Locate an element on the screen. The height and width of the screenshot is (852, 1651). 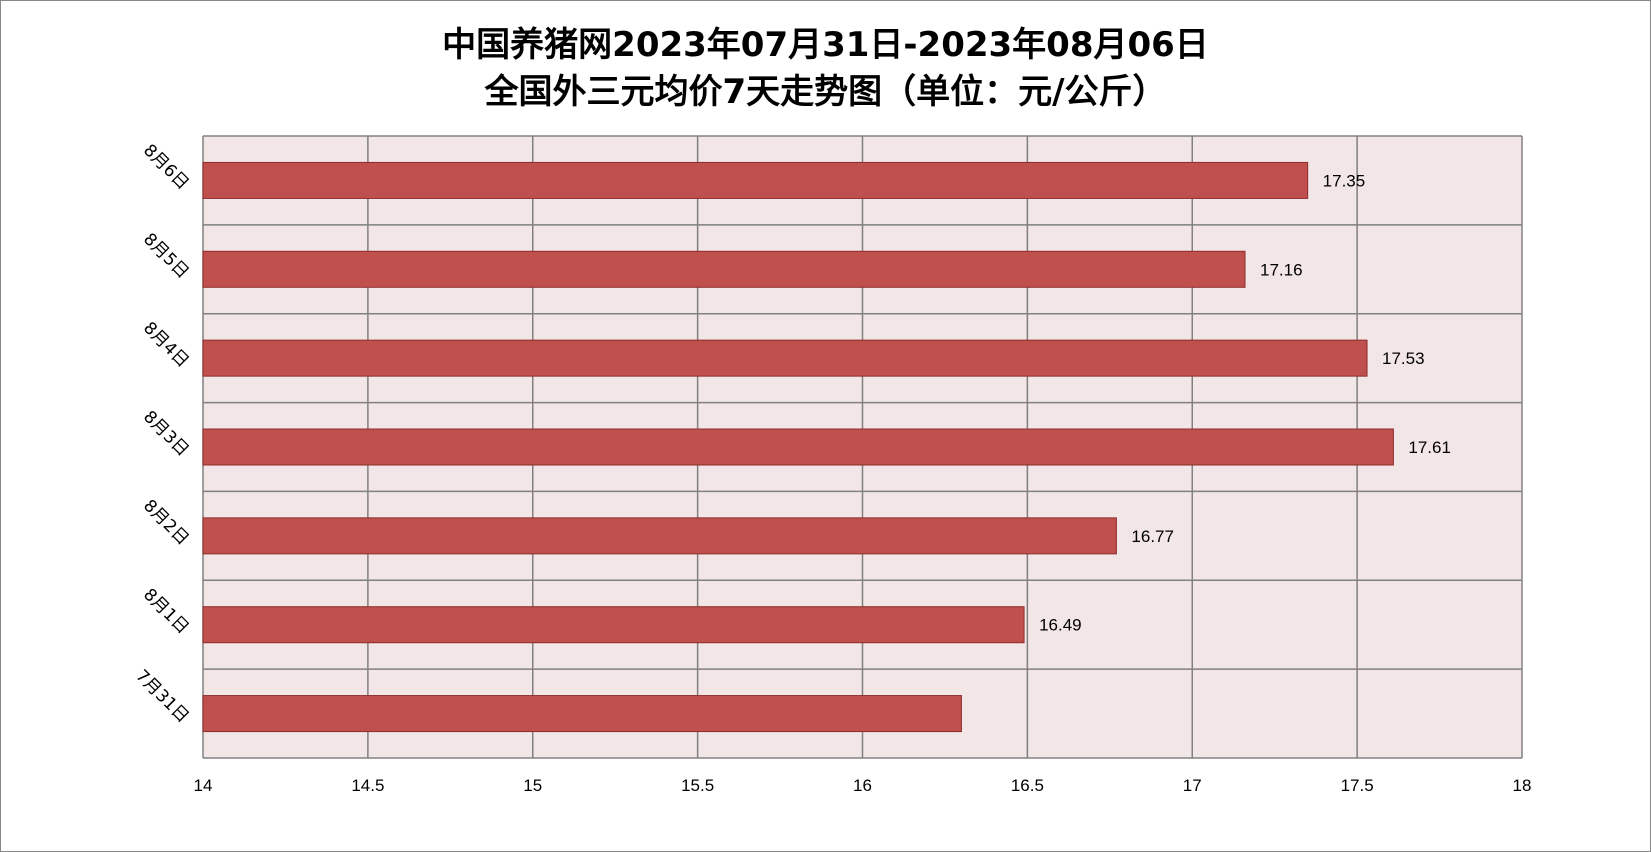
data-label-4: 17.61 is located at coordinates (1429, 447).